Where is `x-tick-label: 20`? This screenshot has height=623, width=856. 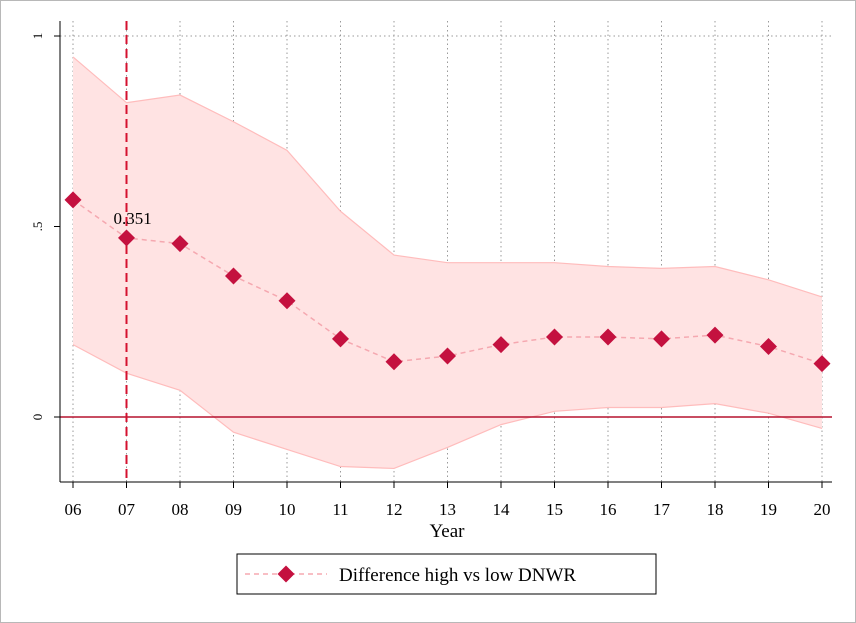
x-tick-label: 20 is located at coordinates (822, 509).